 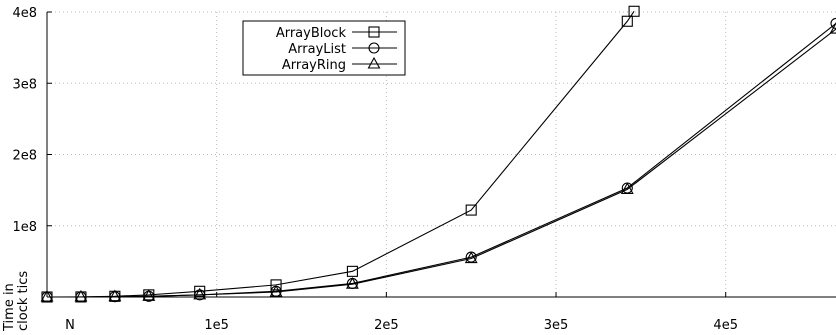 I want to click on data-point-arraylist, so click(x=833, y=23).